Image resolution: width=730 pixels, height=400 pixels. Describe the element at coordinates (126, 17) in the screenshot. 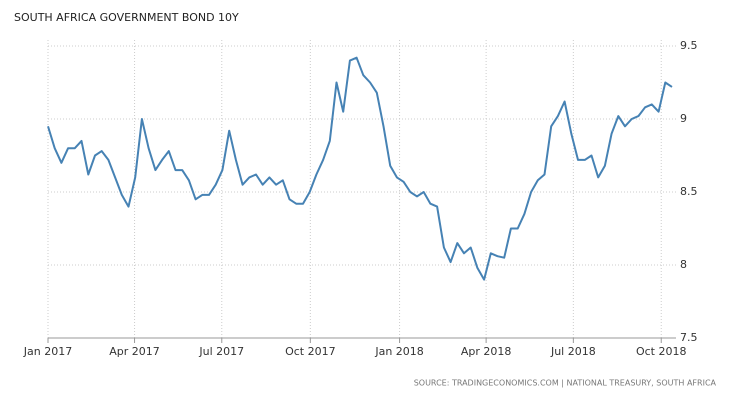

I see `chart-title: SOUTH AFRICA GOVERNMENT BOND 10Y` at that location.